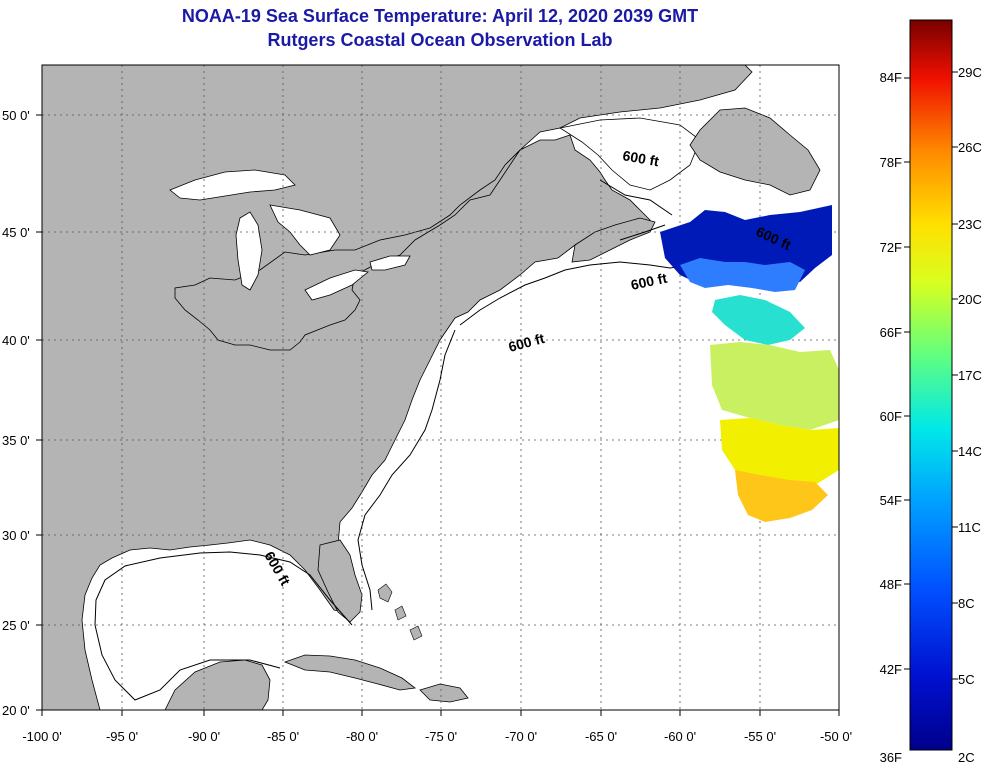 Image resolution: width=984 pixels, height=770 pixels. Describe the element at coordinates (781, 496) in the screenshot. I see `sst-patch-orange` at that location.